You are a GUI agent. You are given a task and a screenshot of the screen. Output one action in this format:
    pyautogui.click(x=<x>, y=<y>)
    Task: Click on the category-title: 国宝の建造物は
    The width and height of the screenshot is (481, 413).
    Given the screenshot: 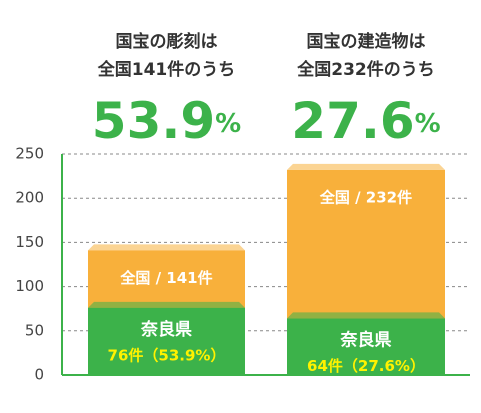 What is the action you would take?
    pyautogui.click(x=366, y=41)
    